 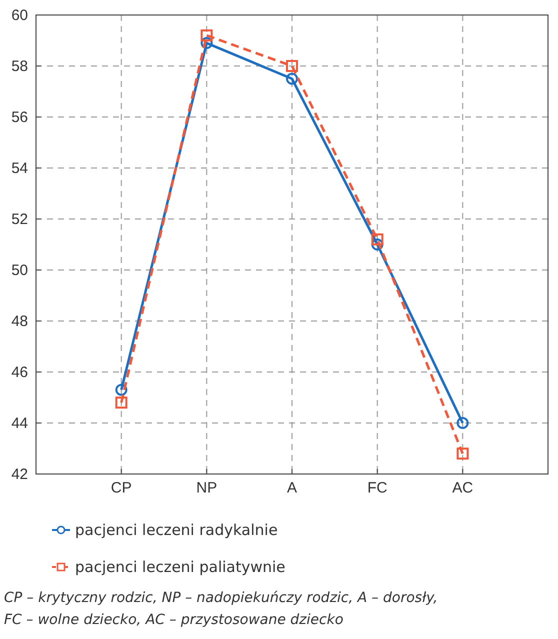 What do you see at coordinates (19, 66) in the screenshot?
I see `y-tick-label: 58` at bounding box center [19, 66].